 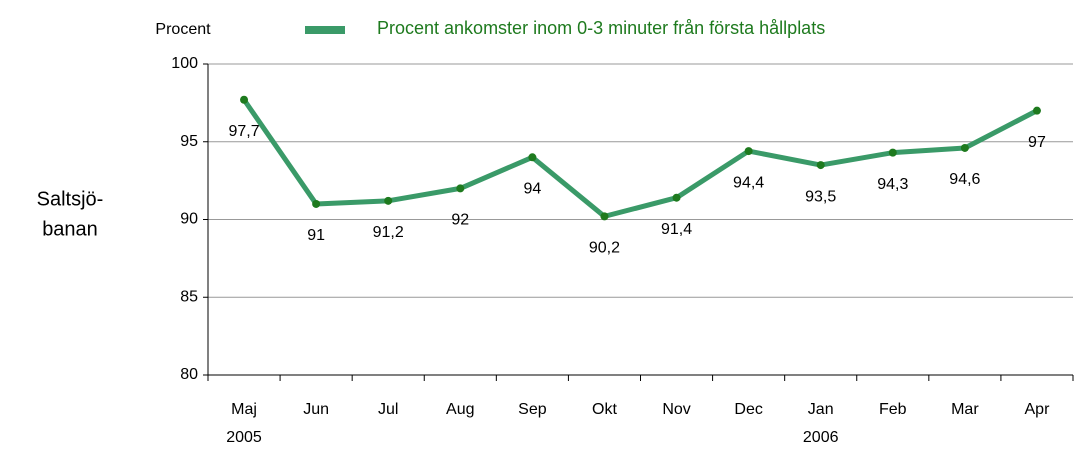 I want to click on data-label: 91,4, so click(x=676, y=229).